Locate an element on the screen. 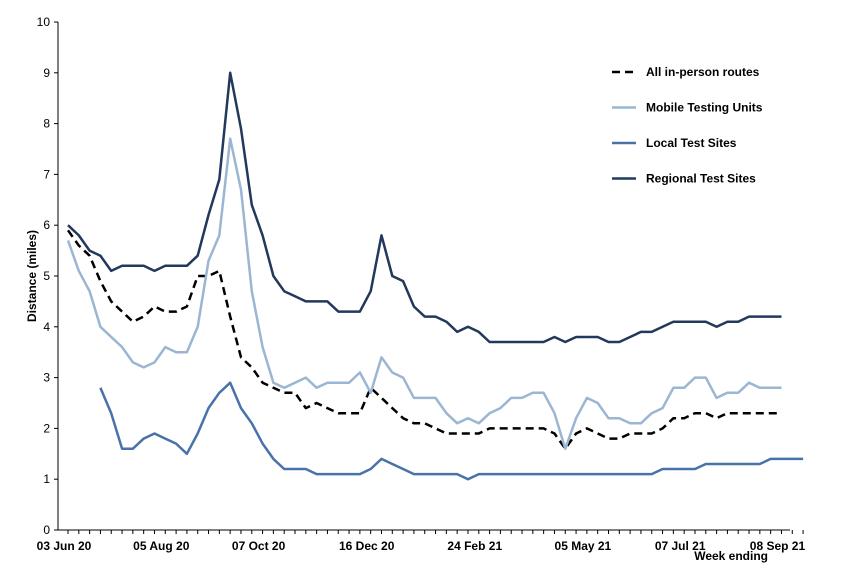  y-tick-label: 0 is located at coordinates (46, 530).